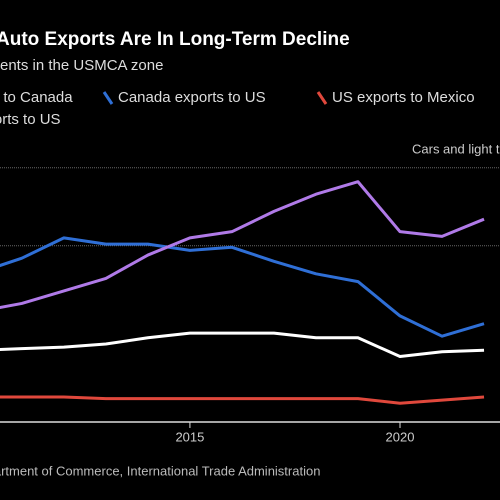 The height and width of the screenshot is (500, 500). Describe the element at coordinates (81, 65) in the screenshot. I see `chart-subtitle: ents in the USMCA zone` at that location.